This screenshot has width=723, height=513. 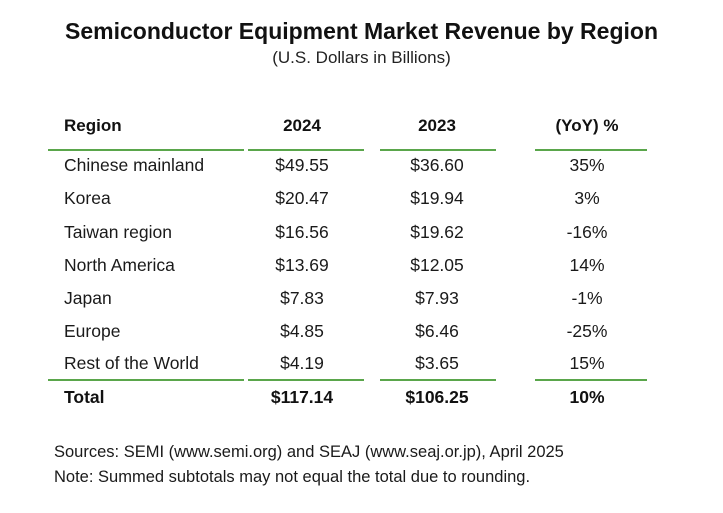 What do you see at coordinates (302, 298) in the screenshot?
I see `row-2024: $7.83` at bounding box center [302, 298].